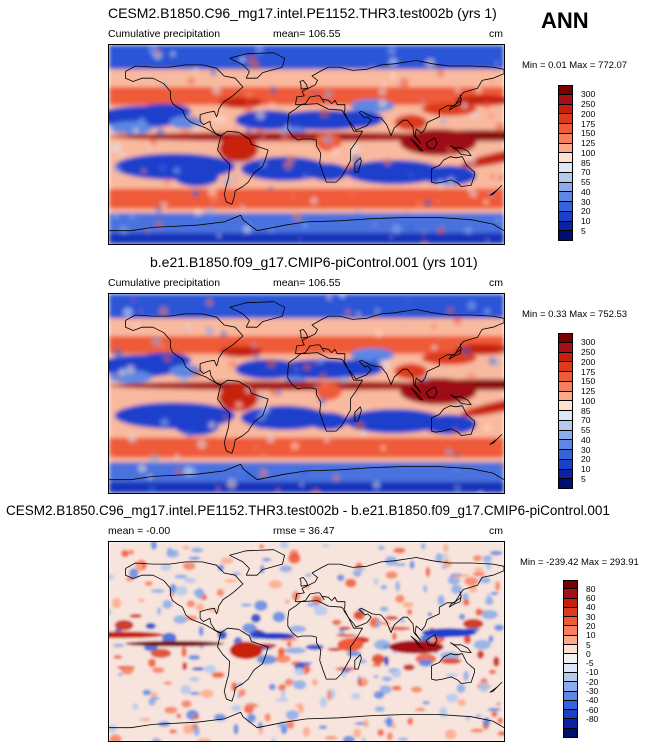  What do you see at coordinates (590, 663) in the screenshot?
I see `colorbar-tick-label: -5` at bounding box center [590, 663].